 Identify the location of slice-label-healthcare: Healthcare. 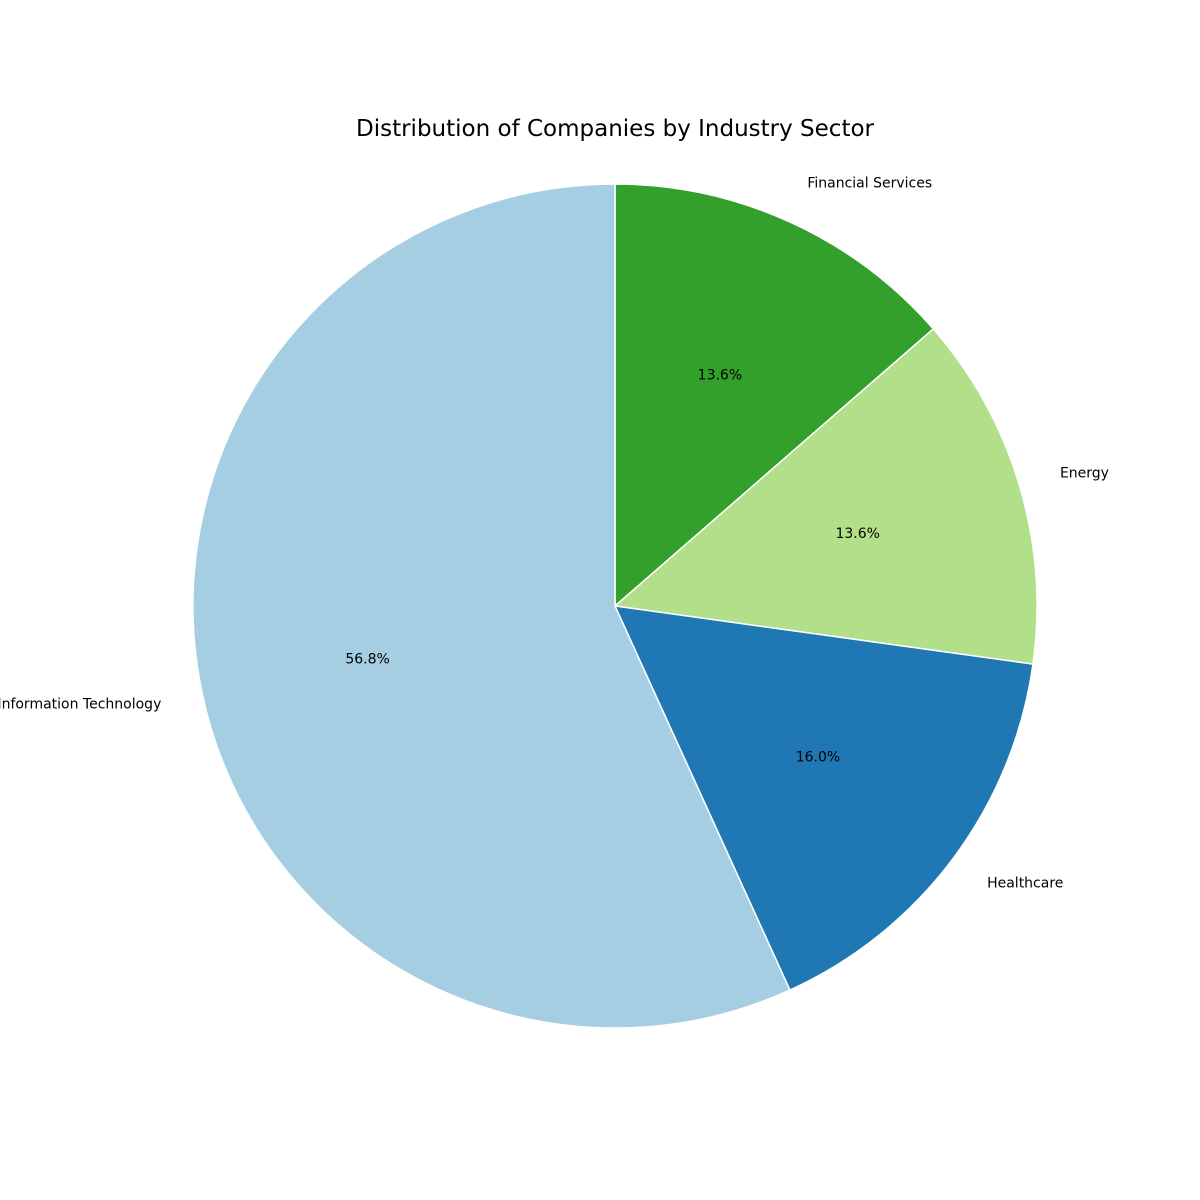
(1025, 884).